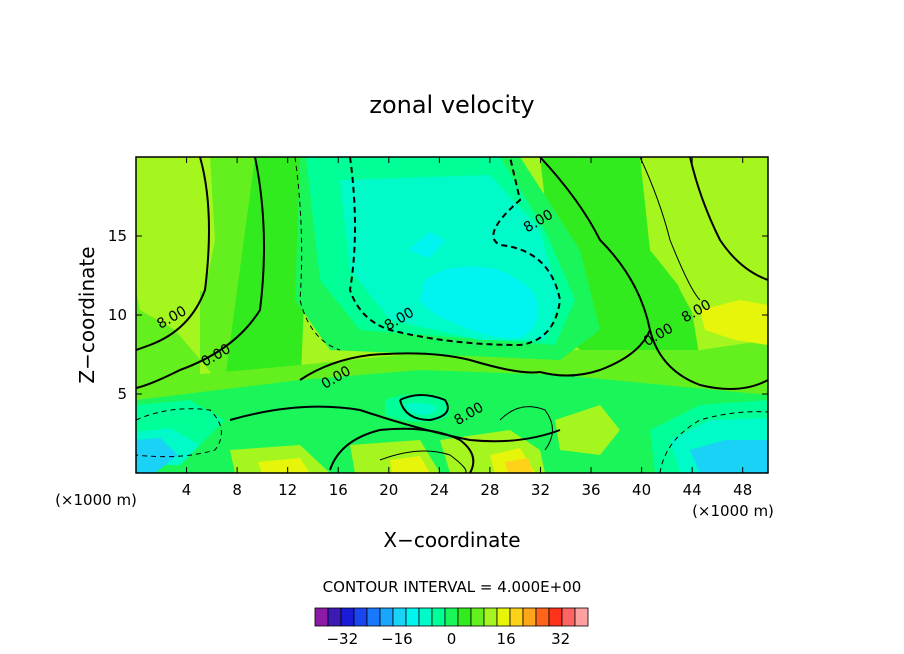 This screenshot has height=654, width=904. I want to click on colorbar-tick-label: −16, so click(397, 639).